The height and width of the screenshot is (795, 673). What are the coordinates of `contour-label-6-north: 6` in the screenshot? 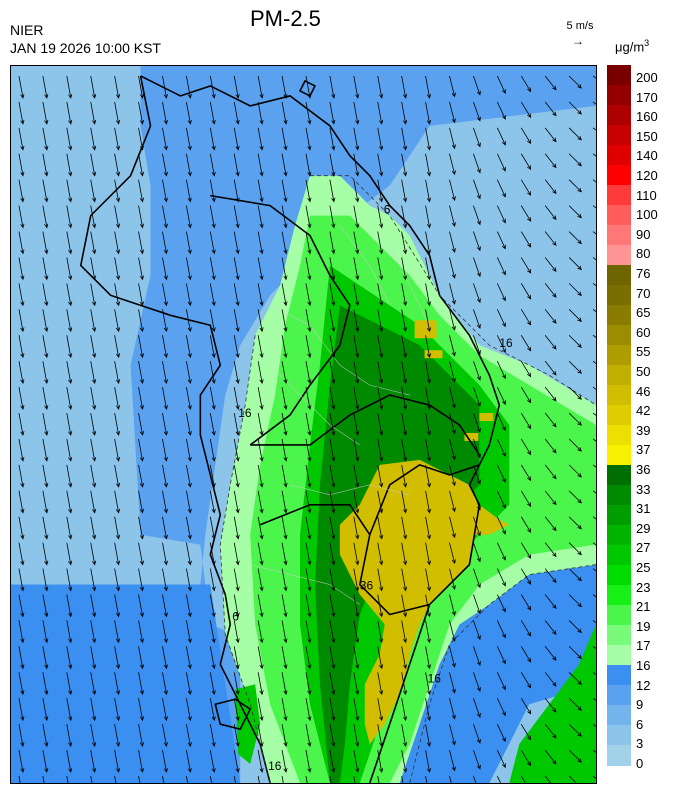 It's located at (387, 210).